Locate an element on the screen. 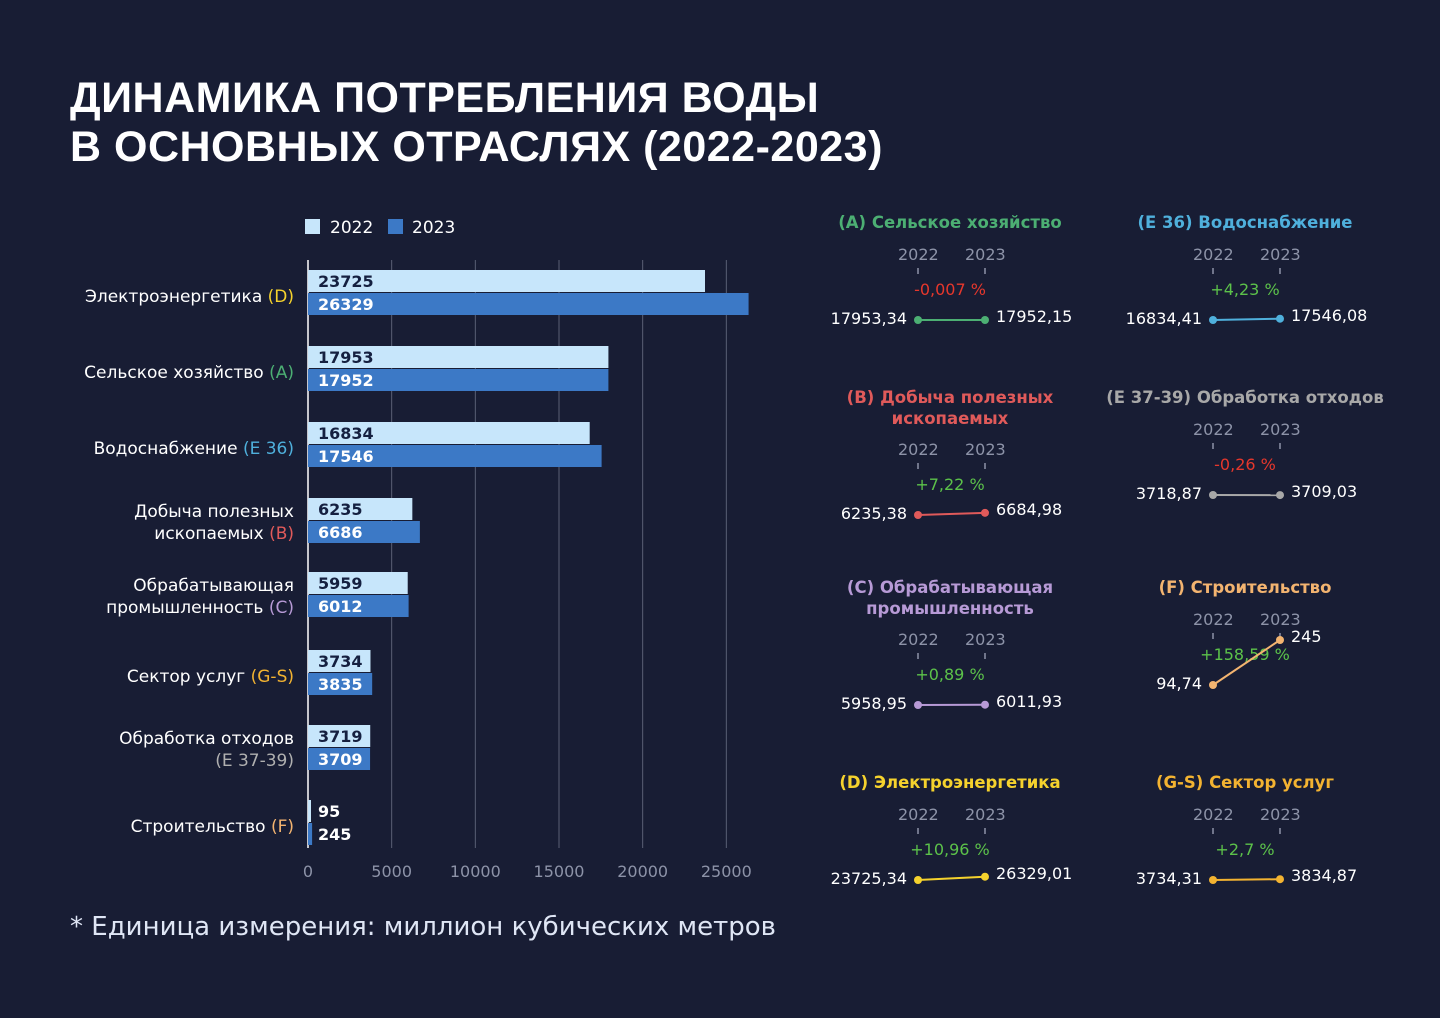 This screenshot has width=1440, height=1018. category-label: промышленность (C) is located at coordinates (200, 608).